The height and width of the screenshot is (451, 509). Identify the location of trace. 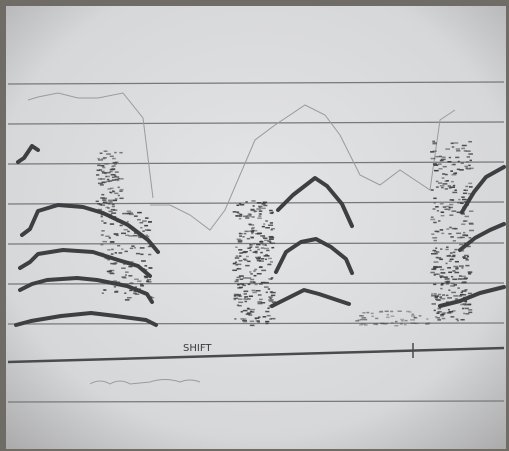
(86, 319).